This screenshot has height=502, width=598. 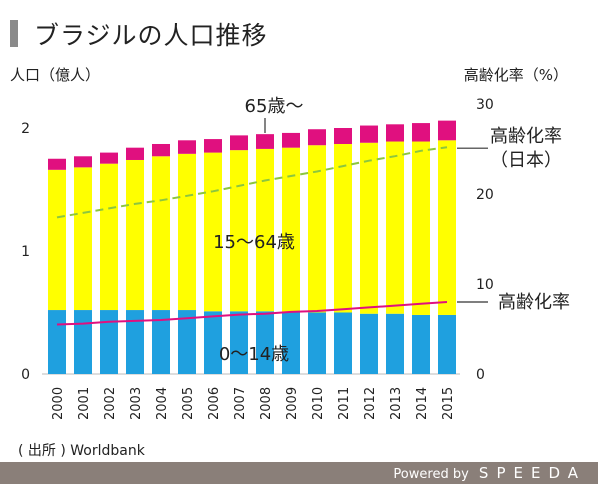 What do you see at coordinates (516, 75) in the screenshot?
I see `right-axis-label: 高齢化率（%）` at bounding box center [516, 75].